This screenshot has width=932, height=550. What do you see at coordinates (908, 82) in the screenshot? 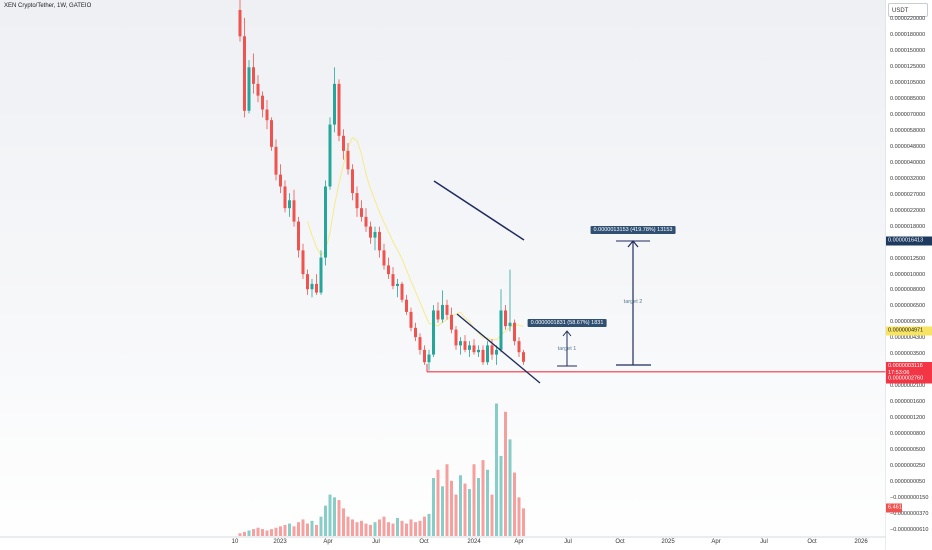
I see `price-tick-label: 0.0000105000` at bounding box center [908, 82].